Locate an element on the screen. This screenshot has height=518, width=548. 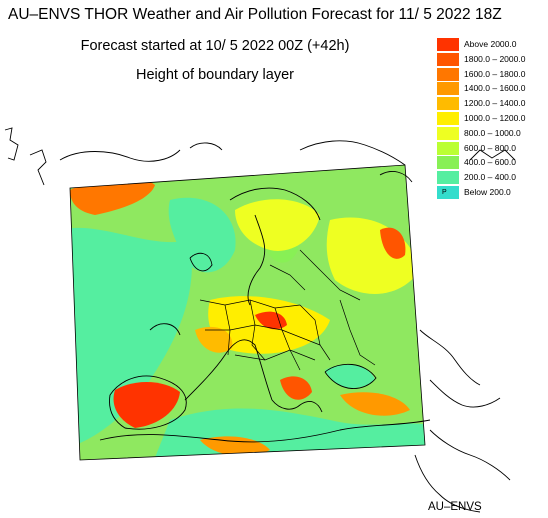
legend-label: 1600.0 – 1800.0 is located at coordinates (495, 73).